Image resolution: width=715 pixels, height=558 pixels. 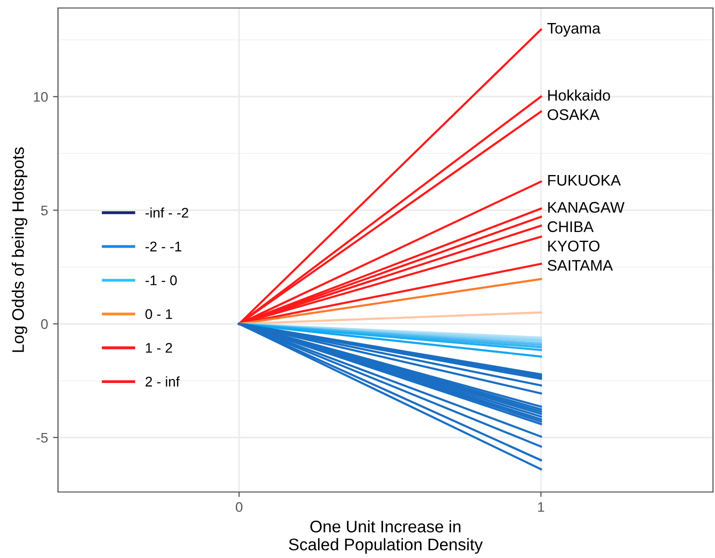 I want to click on legend-label: -inf - -2, so click(x=167, y=212).